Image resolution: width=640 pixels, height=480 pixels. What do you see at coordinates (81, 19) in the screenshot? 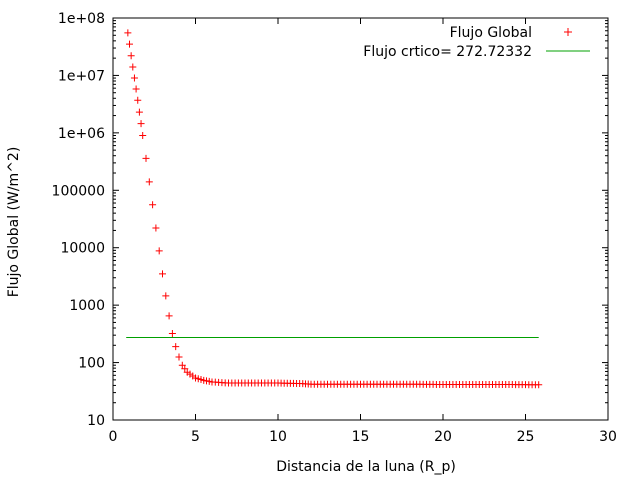
I see `y-tick-label: 1e+08` at bounding box center [81, 19].